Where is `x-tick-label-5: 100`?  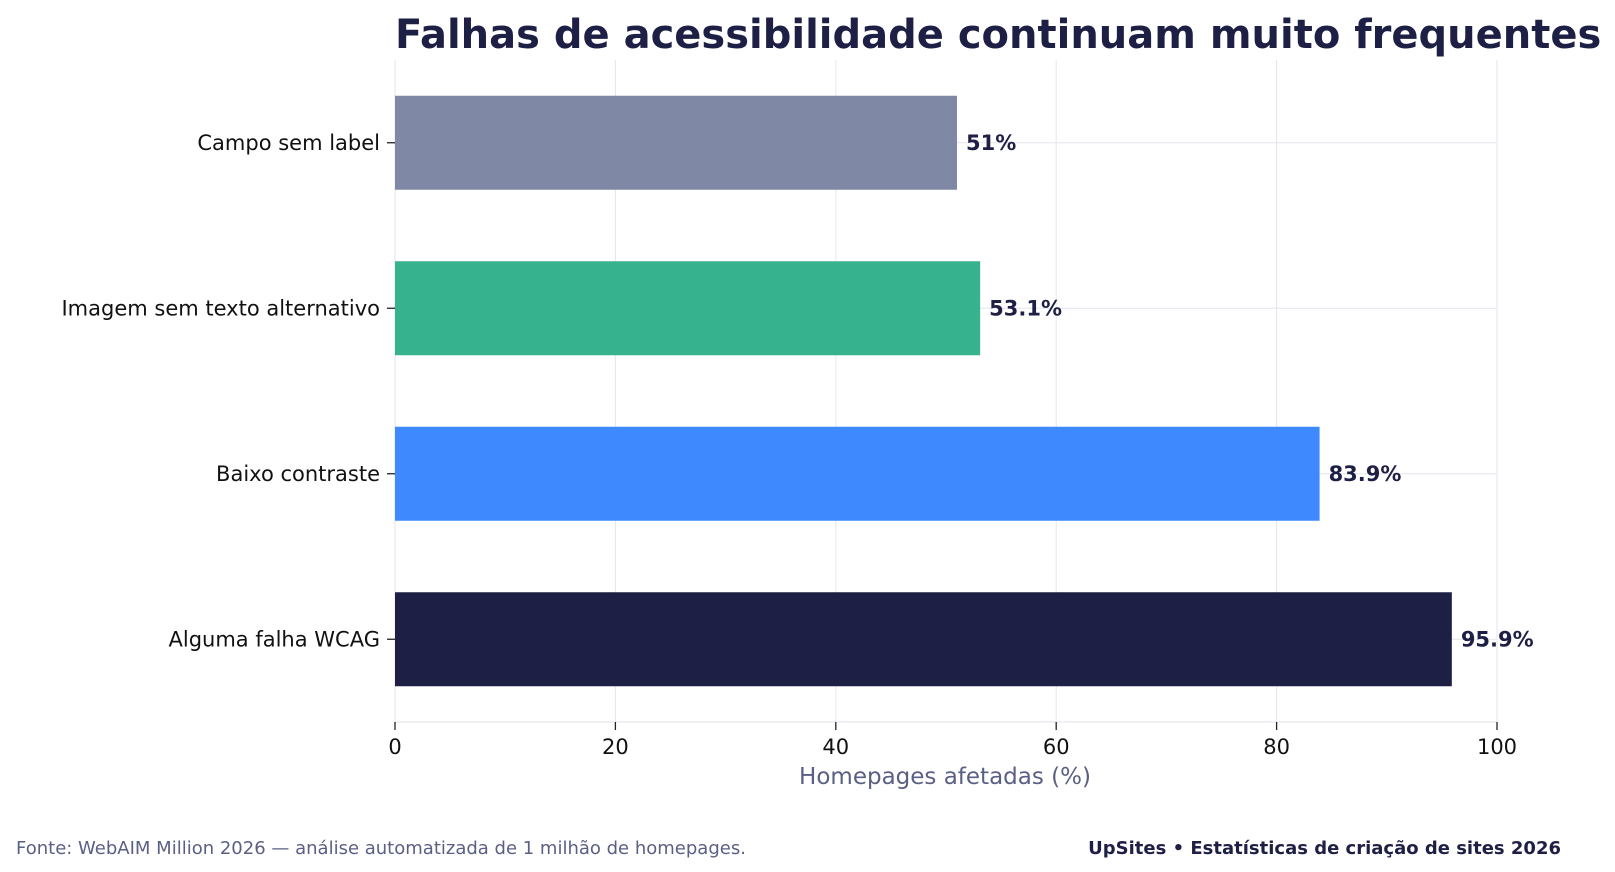
x-tick-label-5: 100 is located at coordinates (1497, 747).